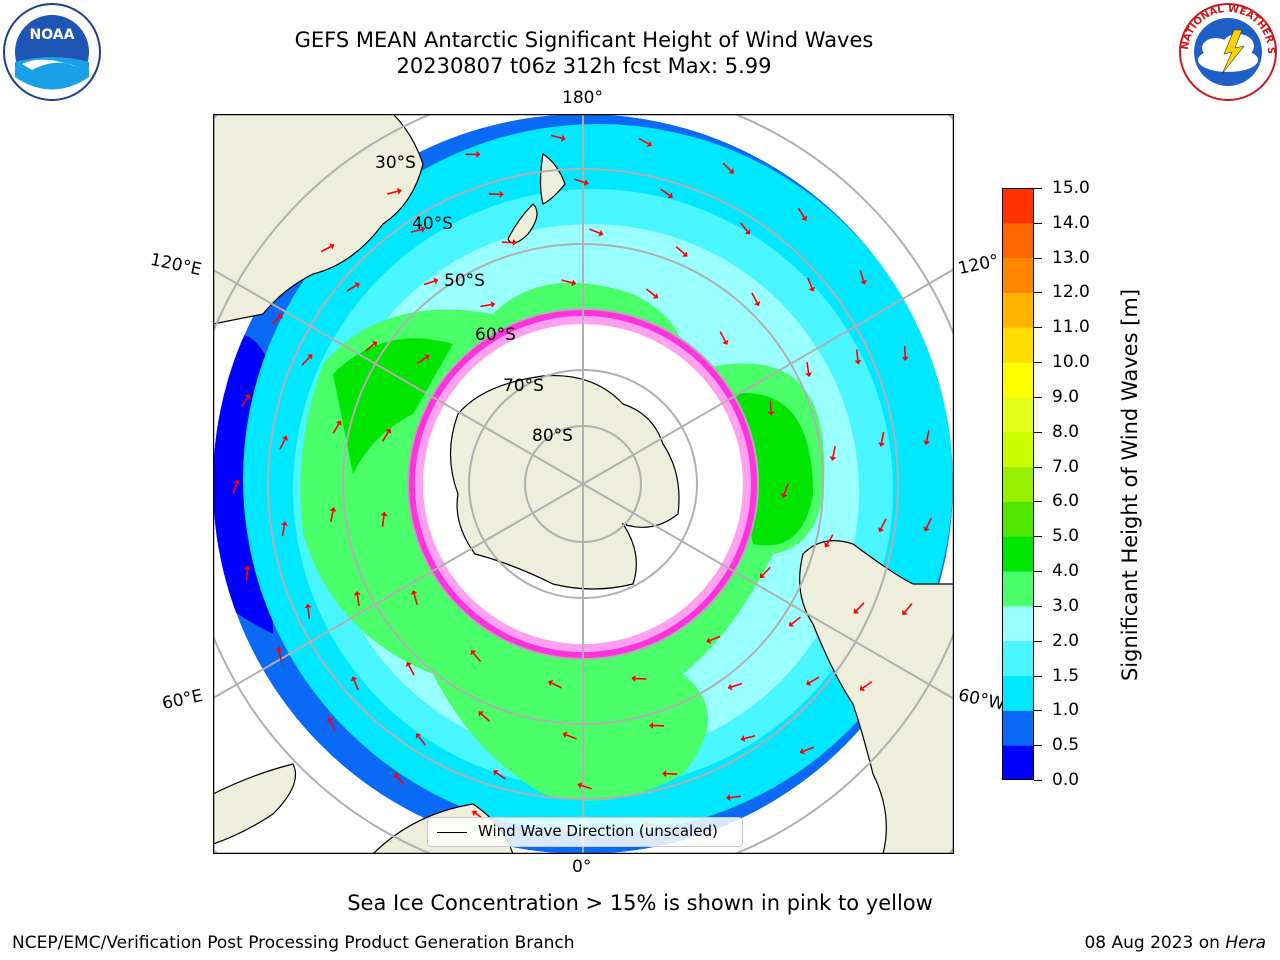 The height and width of the screenshot is (960, 1280). I want to click on colorbar-tick-label: 7.0, so click(1066, 466).